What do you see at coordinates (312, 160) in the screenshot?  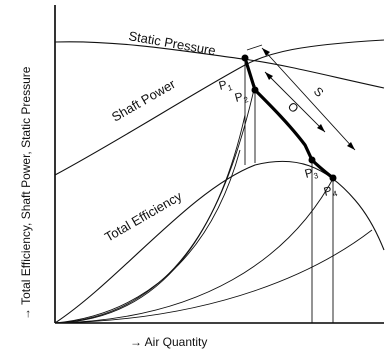 I see `point-p3-marker` at bounding box center [312, 160].